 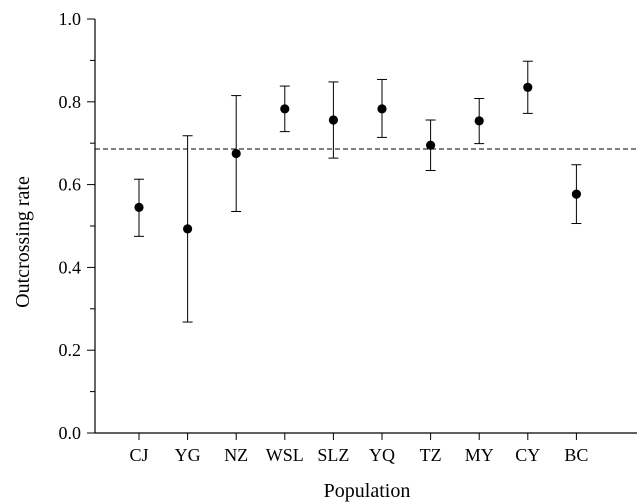 I want to click on x-tick-label: MY, so click(x=479, y=455).